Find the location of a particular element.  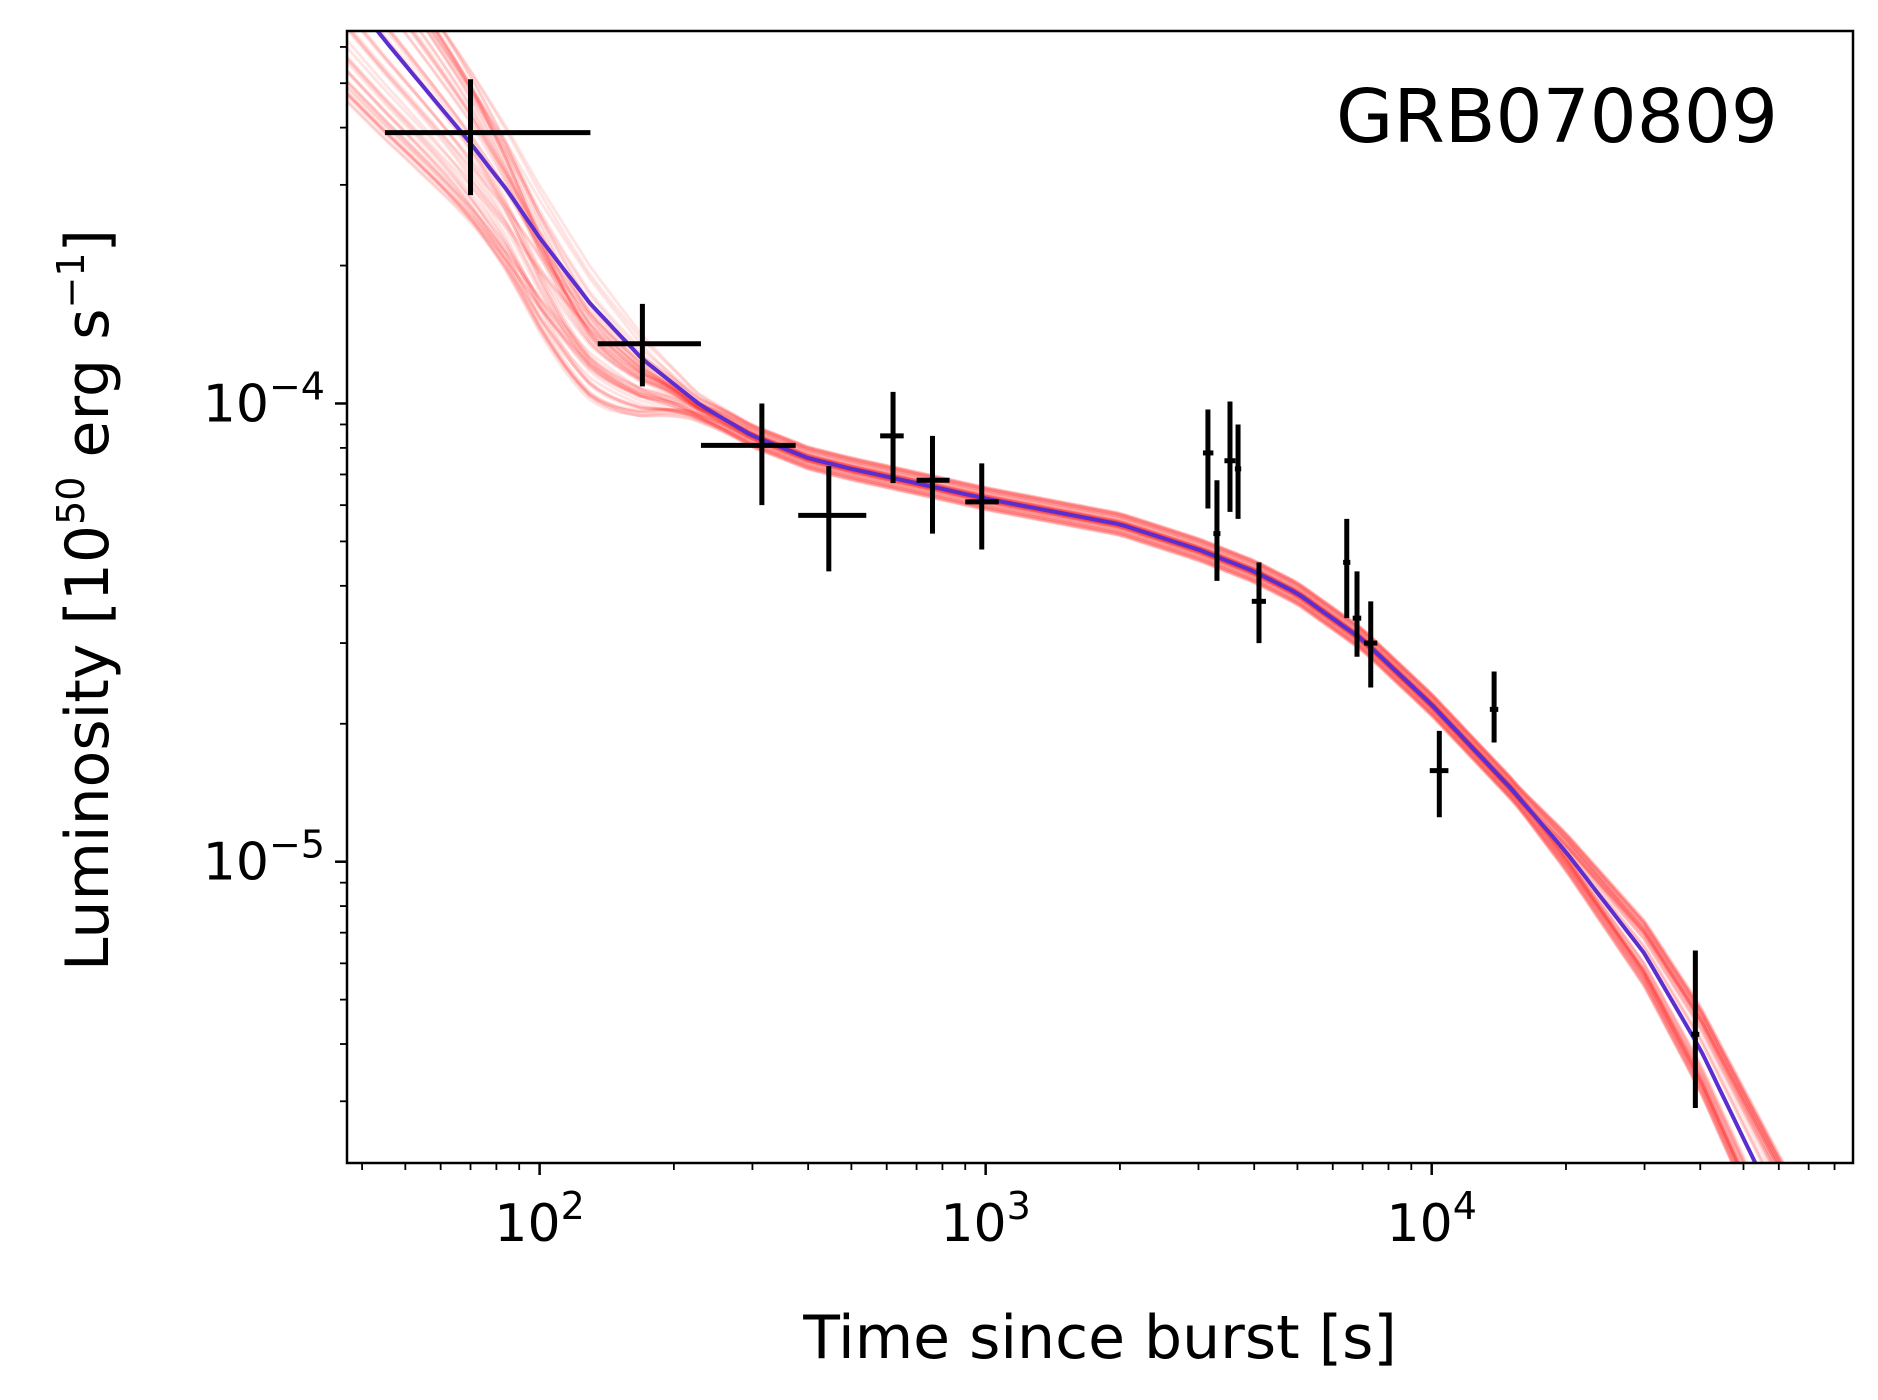

x-tick-label: 10⁴ is located at coordinates (1432, 1219).